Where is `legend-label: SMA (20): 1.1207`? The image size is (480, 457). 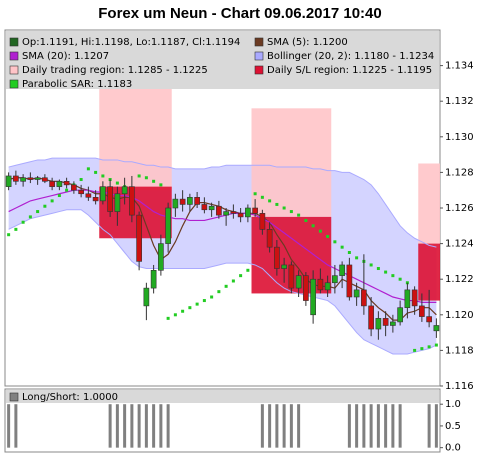 legend-label: SMA (20): 1.1207 is located at coordinates (65, 56).